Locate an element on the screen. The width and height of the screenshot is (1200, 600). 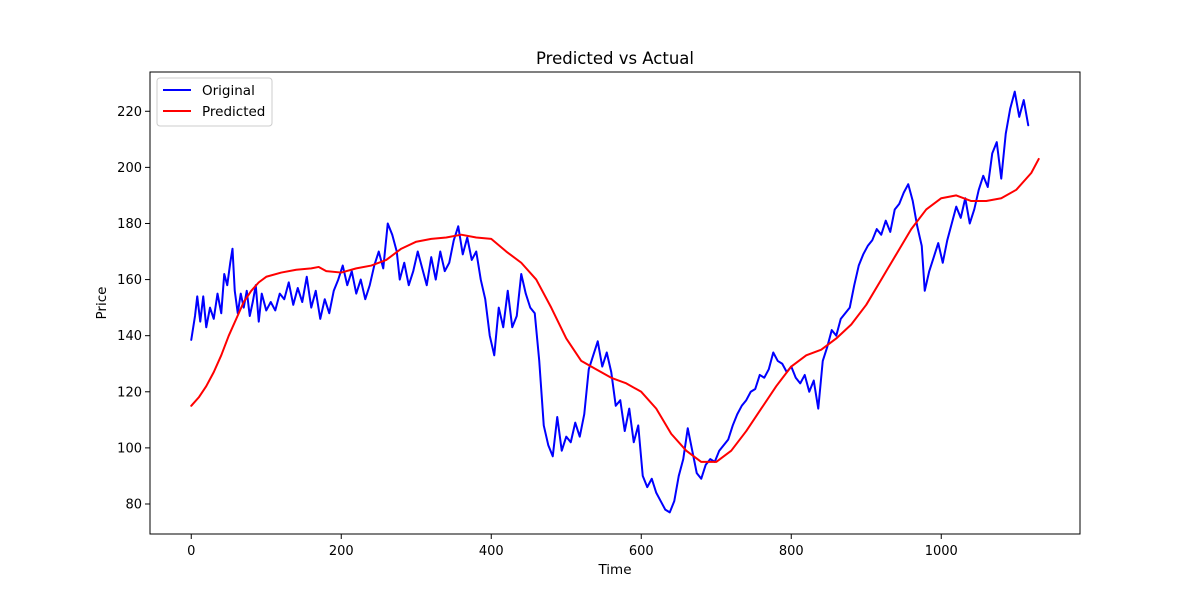
y-tick-label: 120 is located at coordinates (129, 392).